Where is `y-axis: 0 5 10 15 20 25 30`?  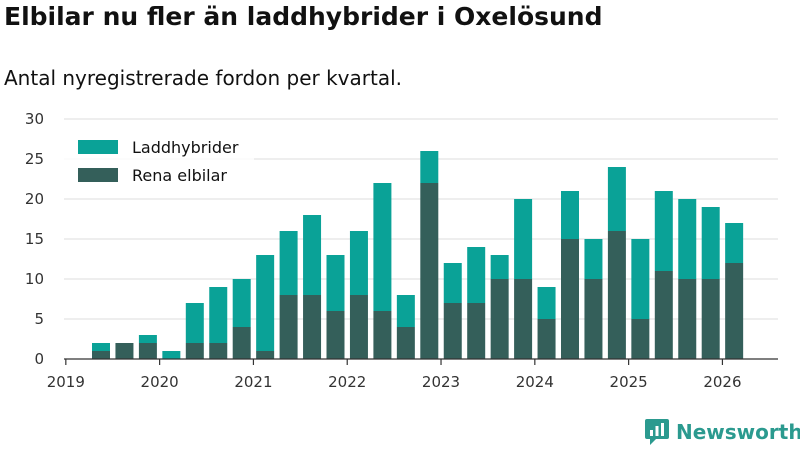 y-axis: 0 5 10 15 20 25 30 is located at coordinates (34, 239).